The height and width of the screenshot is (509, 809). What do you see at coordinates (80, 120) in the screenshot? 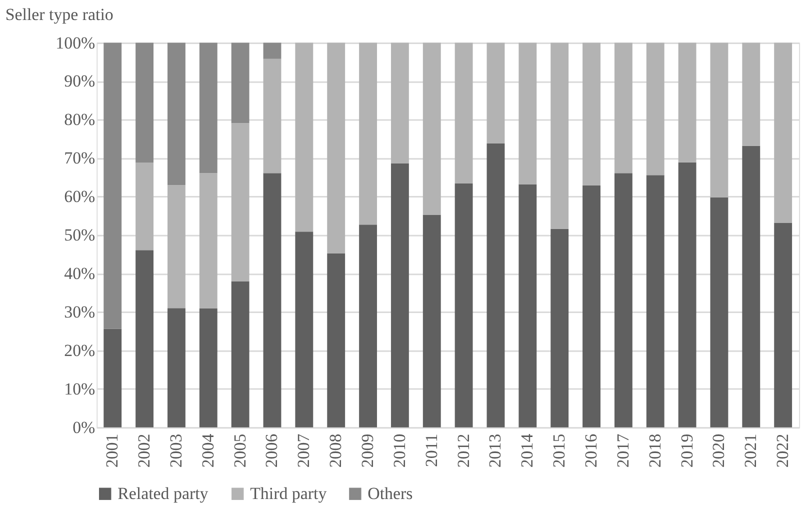
I see `y-tick-label: 80%` at bounding box center [80, 120].